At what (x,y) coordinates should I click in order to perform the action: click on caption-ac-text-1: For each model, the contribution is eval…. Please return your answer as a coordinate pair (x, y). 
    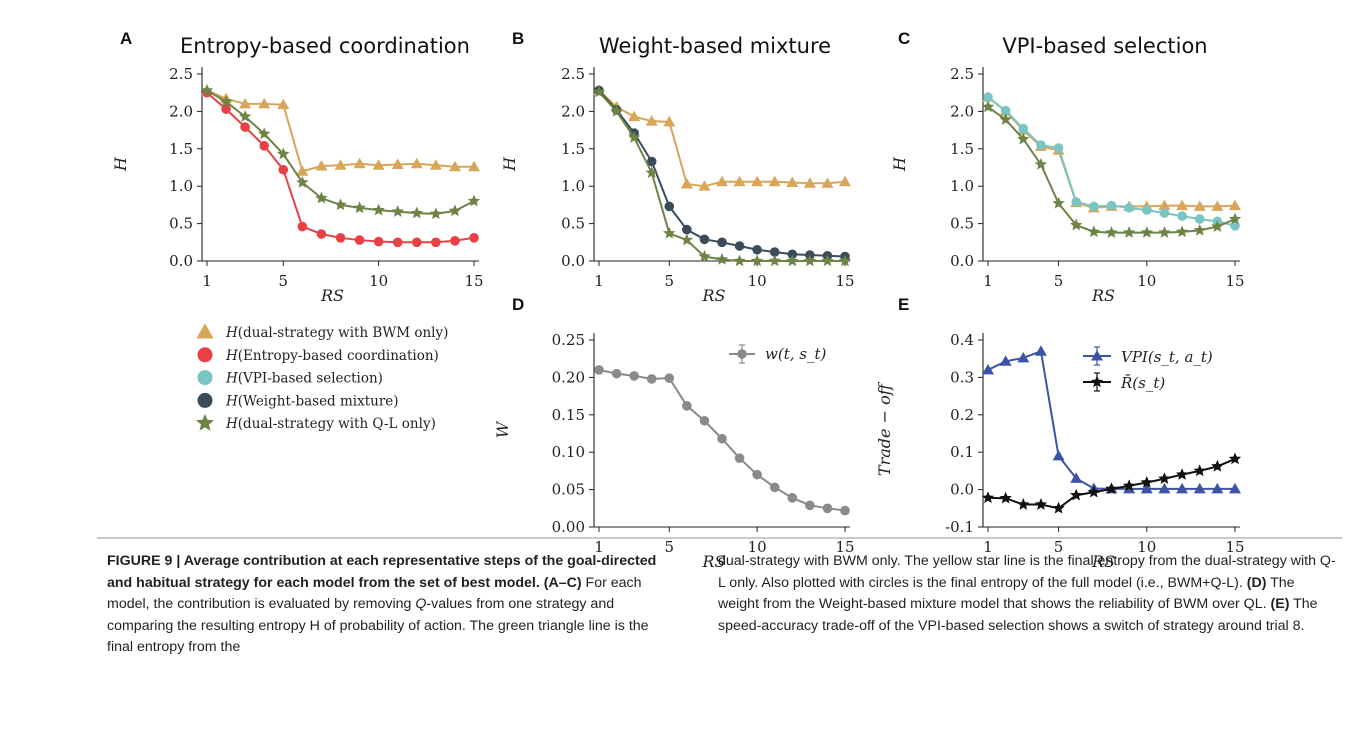
    Looking at the image, I should click on (374, 593).